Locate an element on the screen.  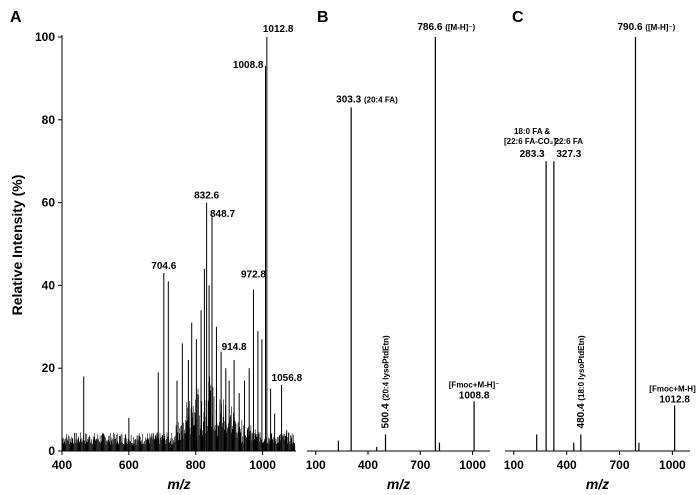
peak-label: 1056.8 is located at coordinates (287, 378).